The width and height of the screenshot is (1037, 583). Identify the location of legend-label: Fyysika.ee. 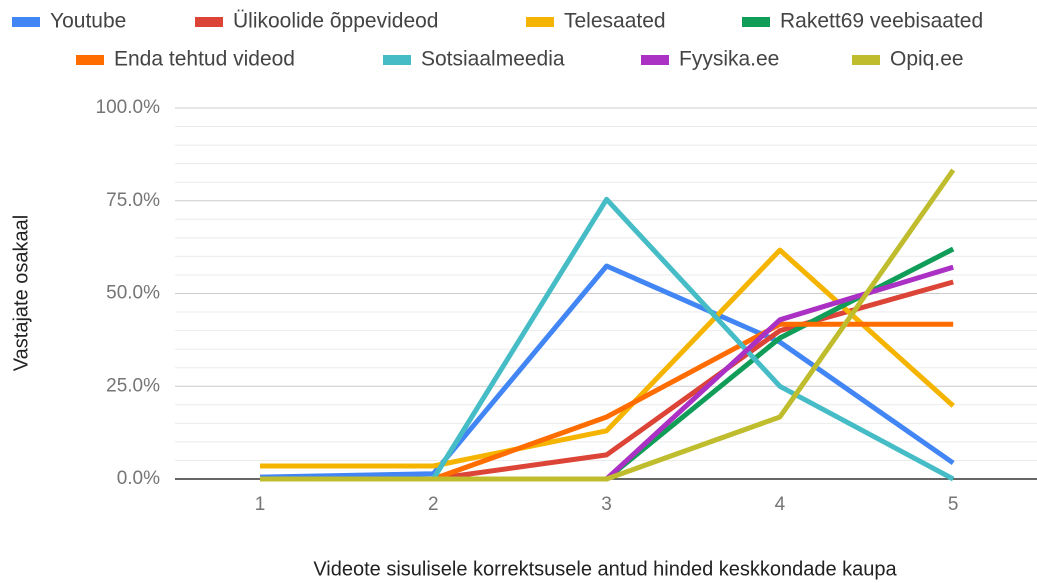
(729, 59).